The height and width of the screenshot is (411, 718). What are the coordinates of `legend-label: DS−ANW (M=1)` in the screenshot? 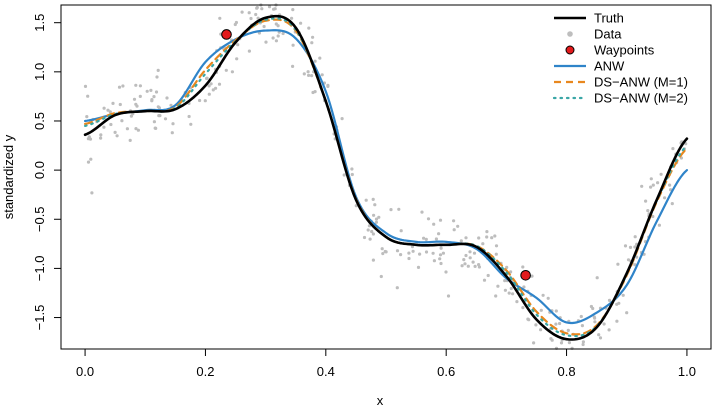 It's located at (641, 82).